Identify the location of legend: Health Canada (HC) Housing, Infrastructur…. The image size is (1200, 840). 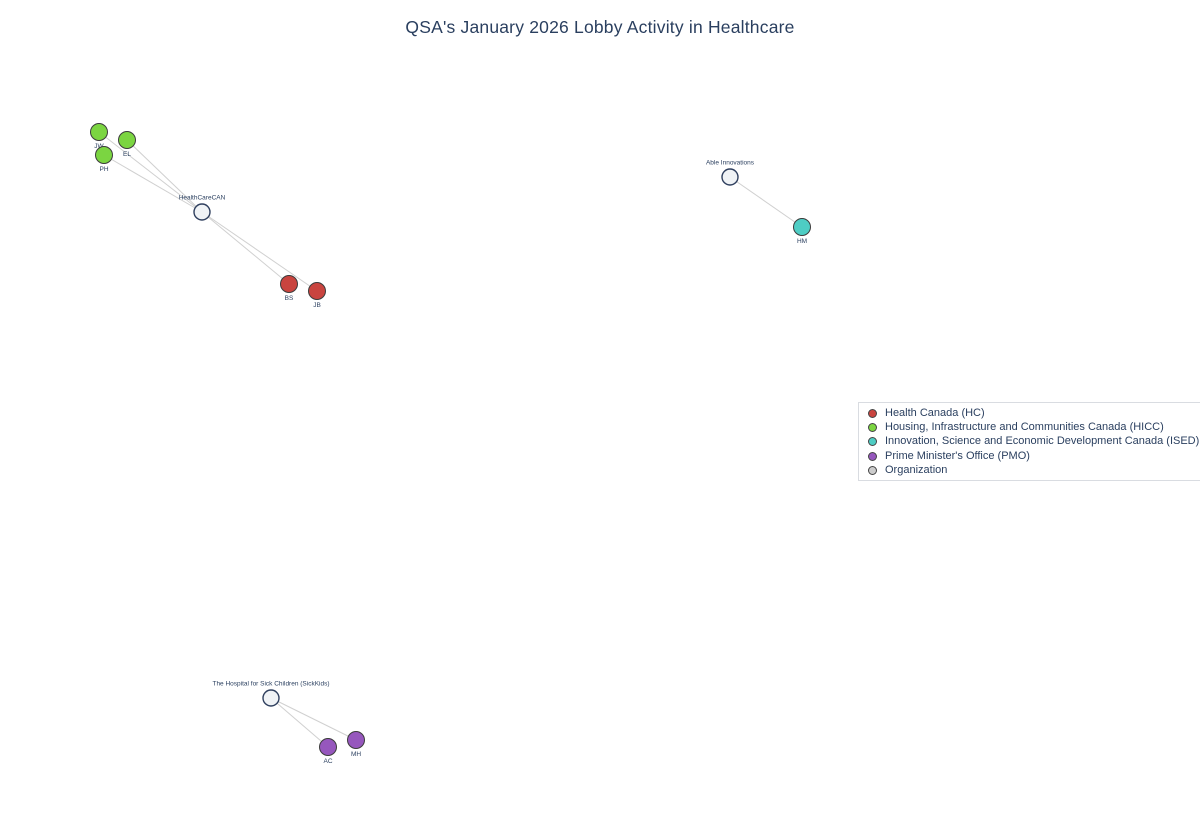
(1029, 442).